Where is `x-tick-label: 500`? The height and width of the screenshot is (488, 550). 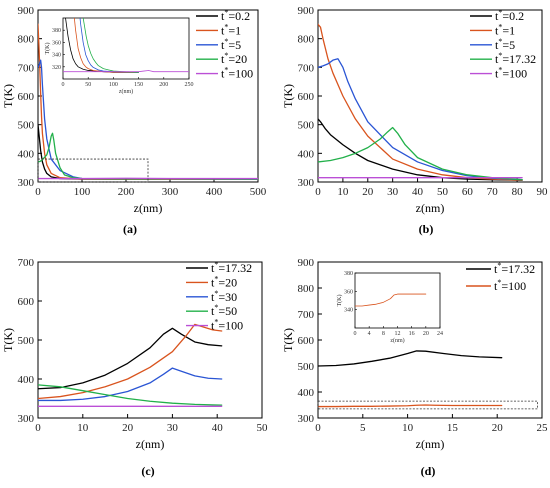
x-tick-label: 500 is located at coordinates (258, 192).